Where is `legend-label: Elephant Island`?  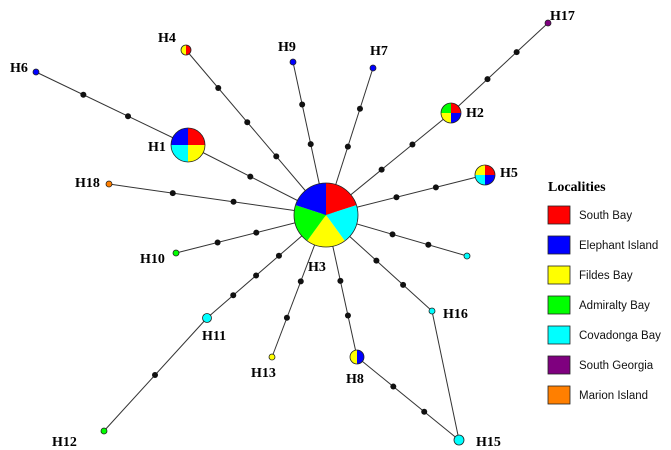 legend-label: Elephant Island is located at coordinates (618, 246).